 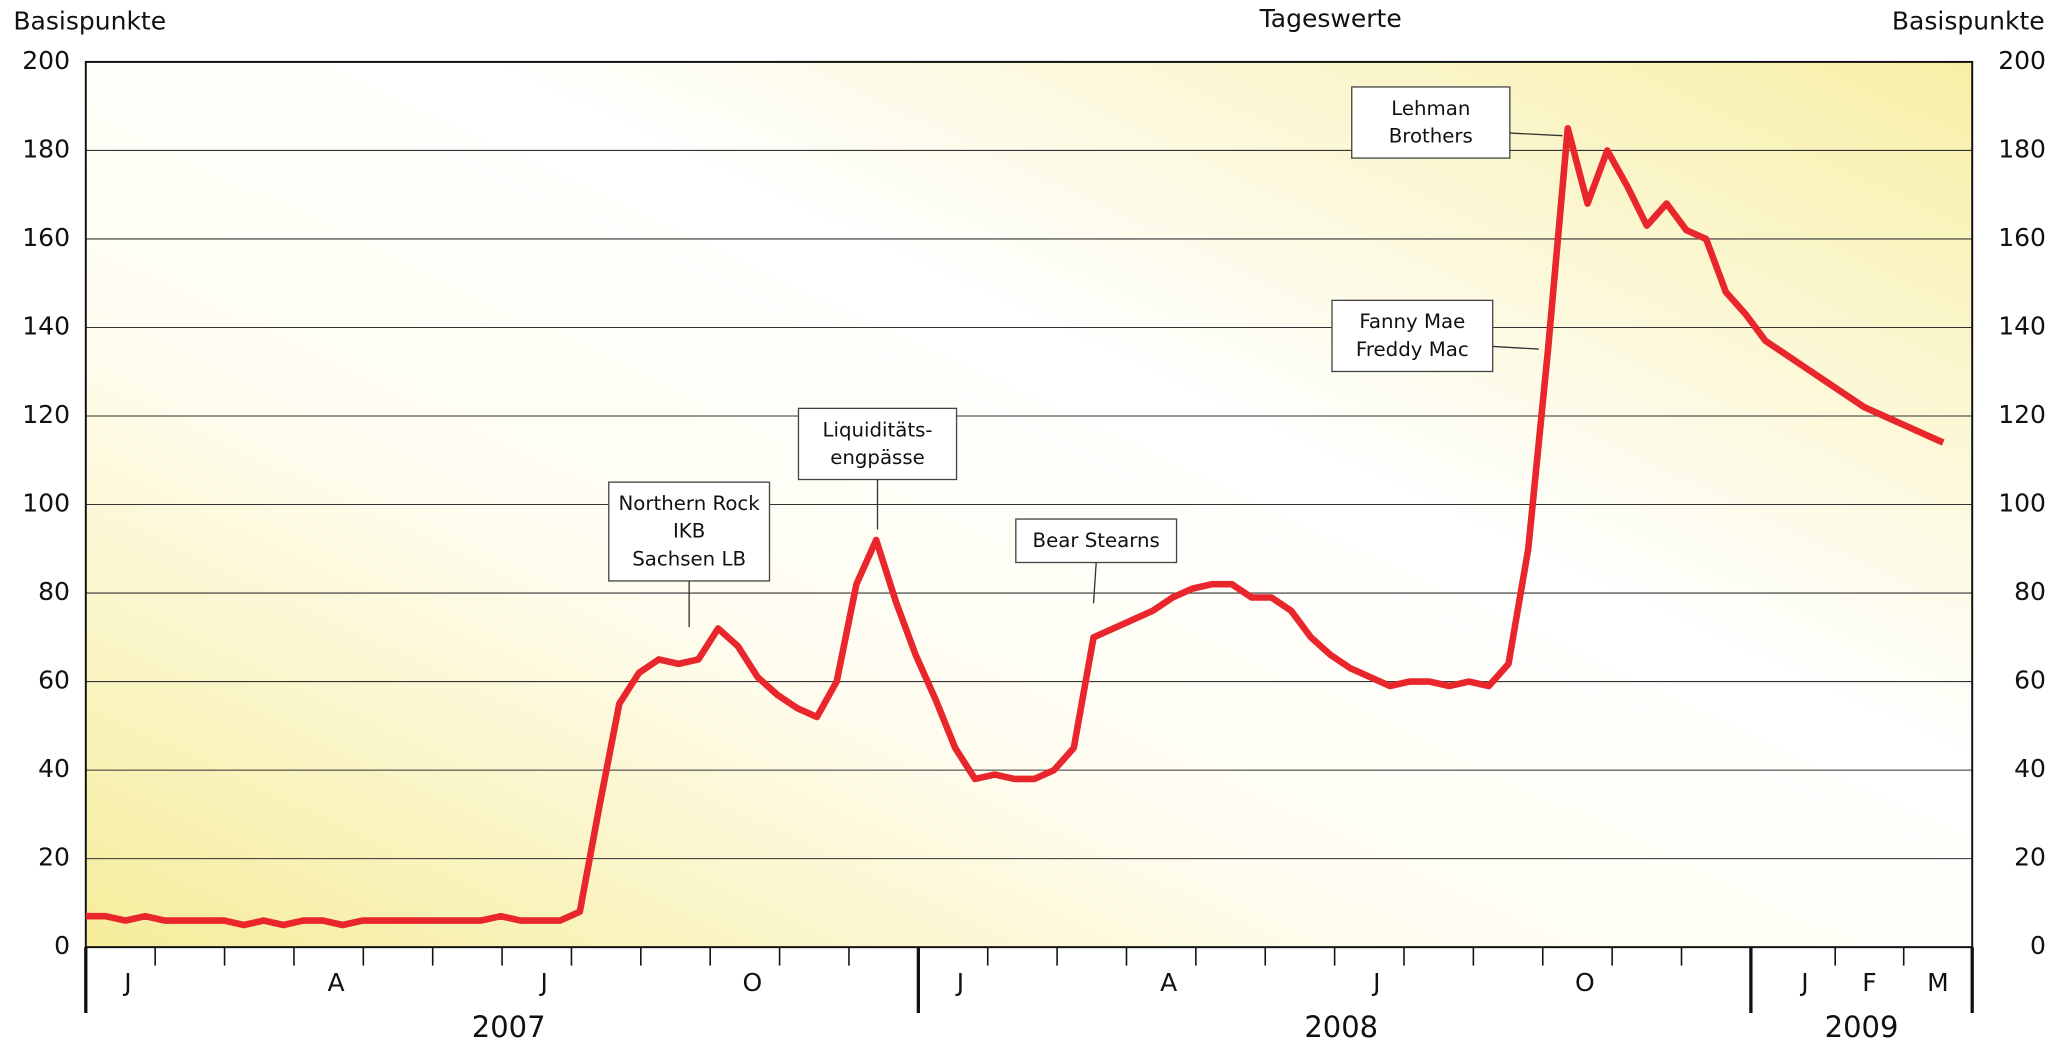 What do you see at coordinates (2030, 768) in the screenshot?
I see `y2-tick-label: 40` at bounding box center [2030, 768].